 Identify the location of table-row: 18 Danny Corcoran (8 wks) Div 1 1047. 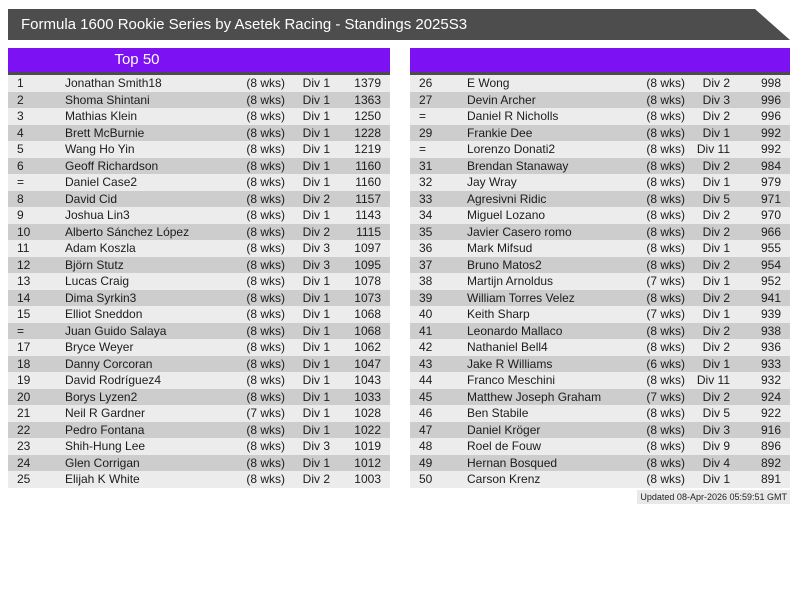
(199, 363).